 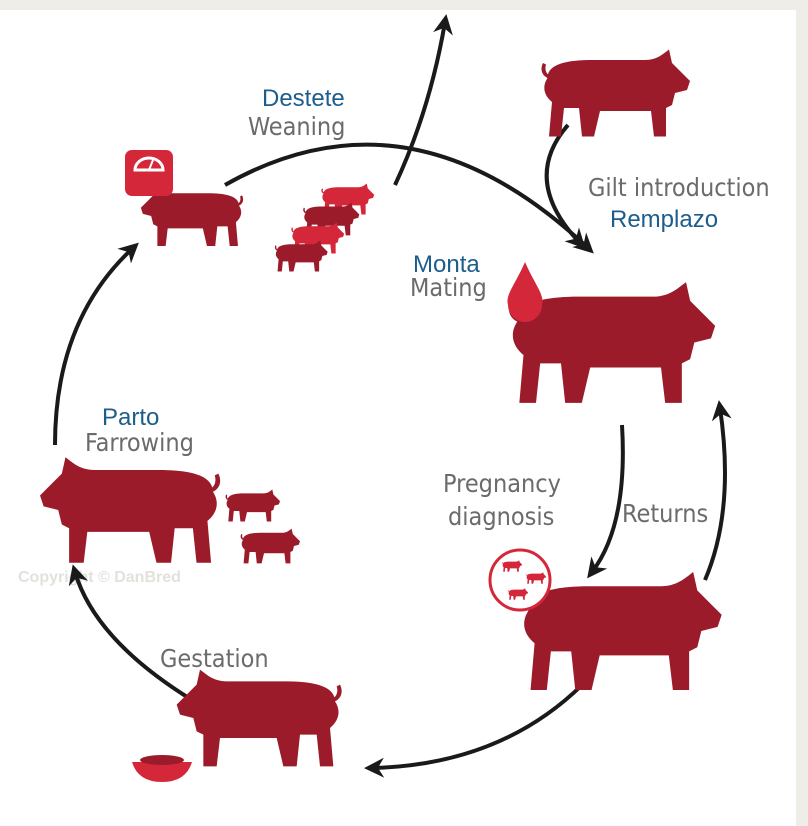 I want to click on feed-bowl, so click(x=162, y=768).